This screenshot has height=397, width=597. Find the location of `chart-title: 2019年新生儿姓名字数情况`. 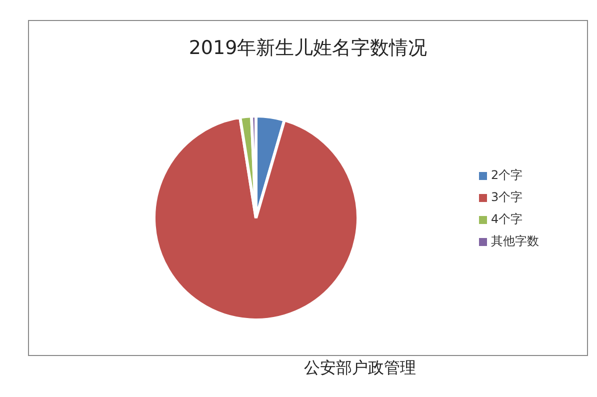

chart-title: 2019年新生儿姓名字数情况 is located at coordinates (308, 48).